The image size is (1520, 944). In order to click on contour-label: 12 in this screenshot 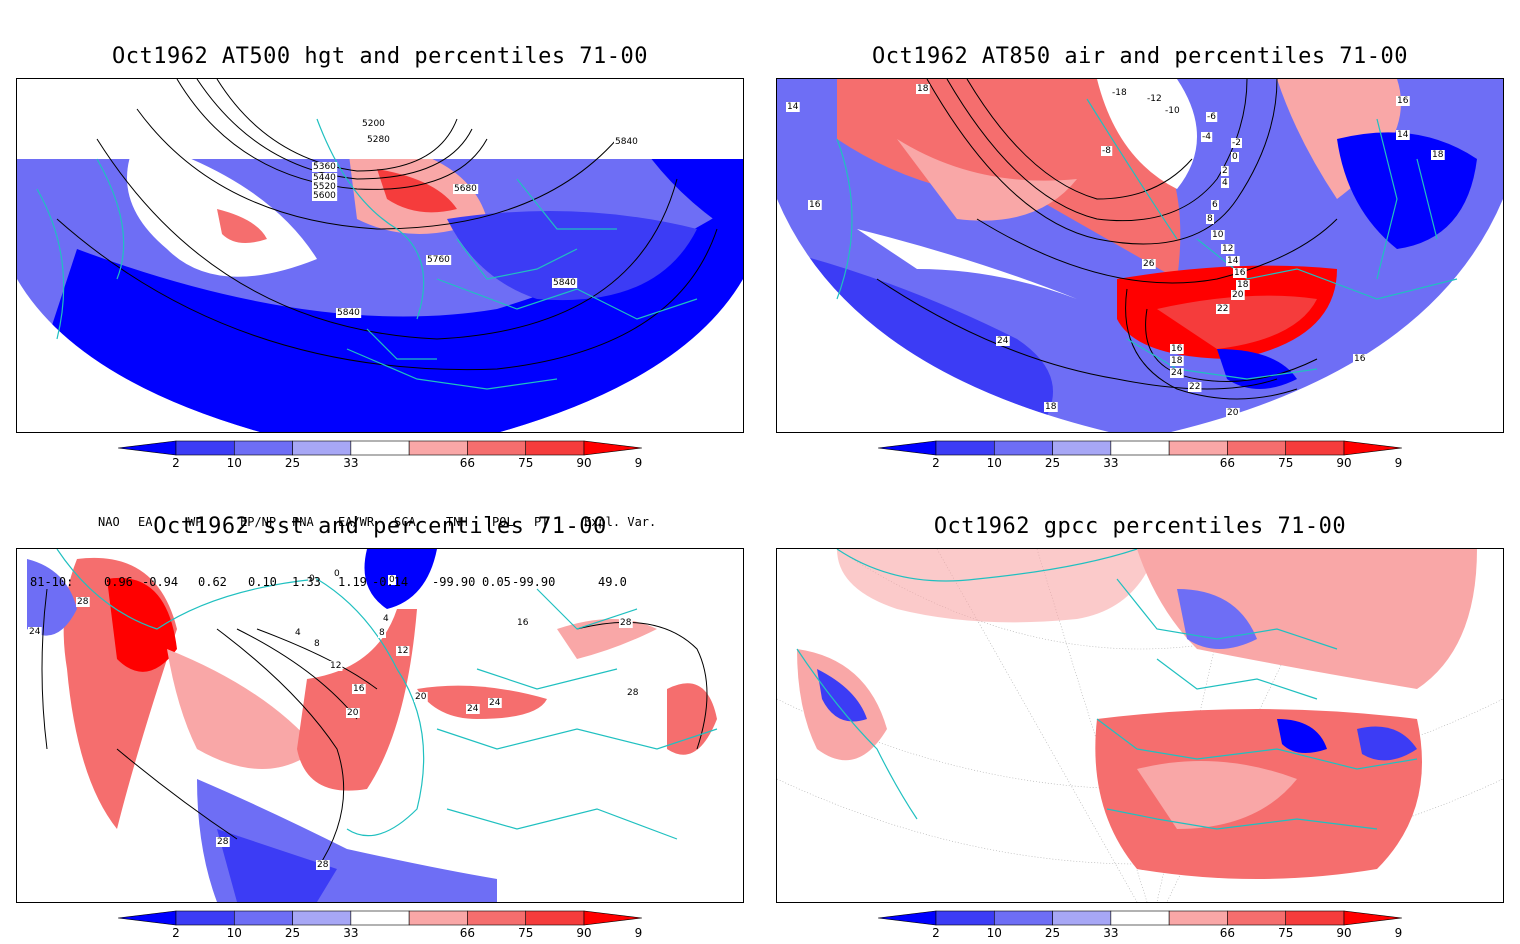, I will do `click(402, 651)`.